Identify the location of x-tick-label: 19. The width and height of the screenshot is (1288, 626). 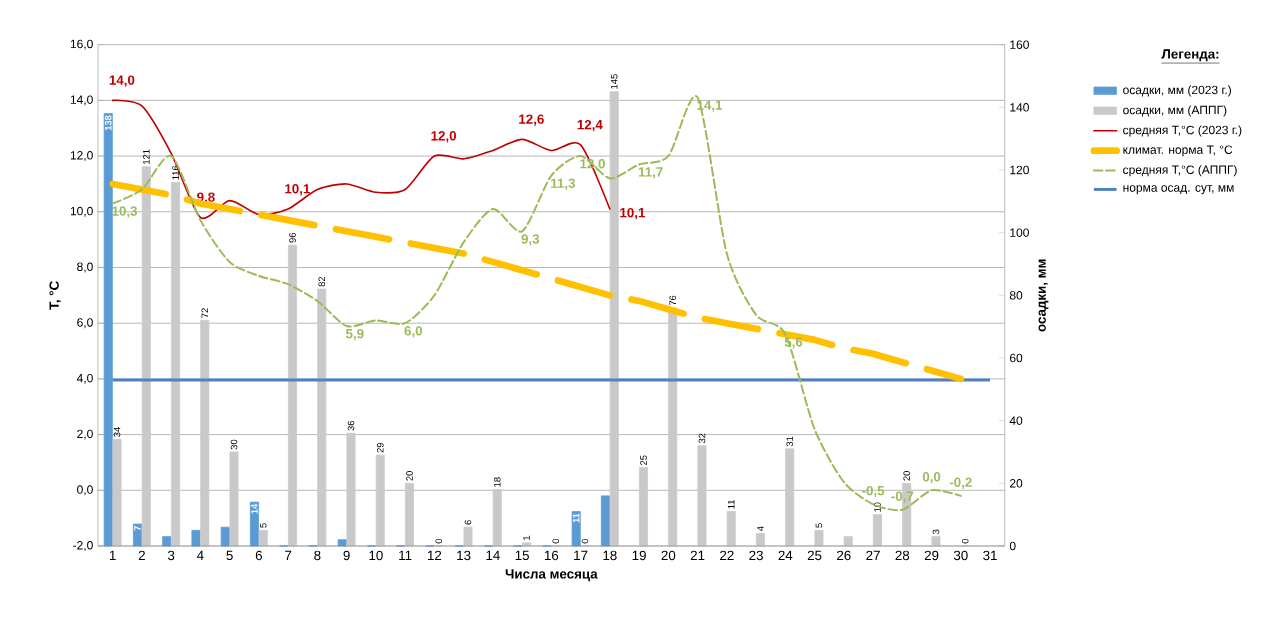
(639, 555).